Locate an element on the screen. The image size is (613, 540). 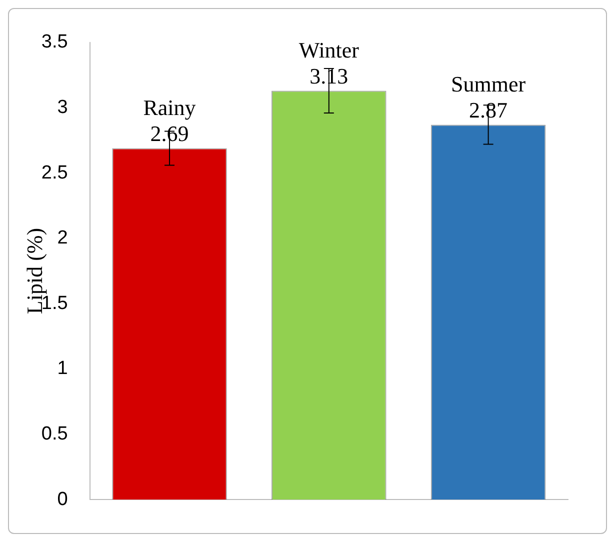
y-tick-label: 0 is located at coordinates (62, 499).